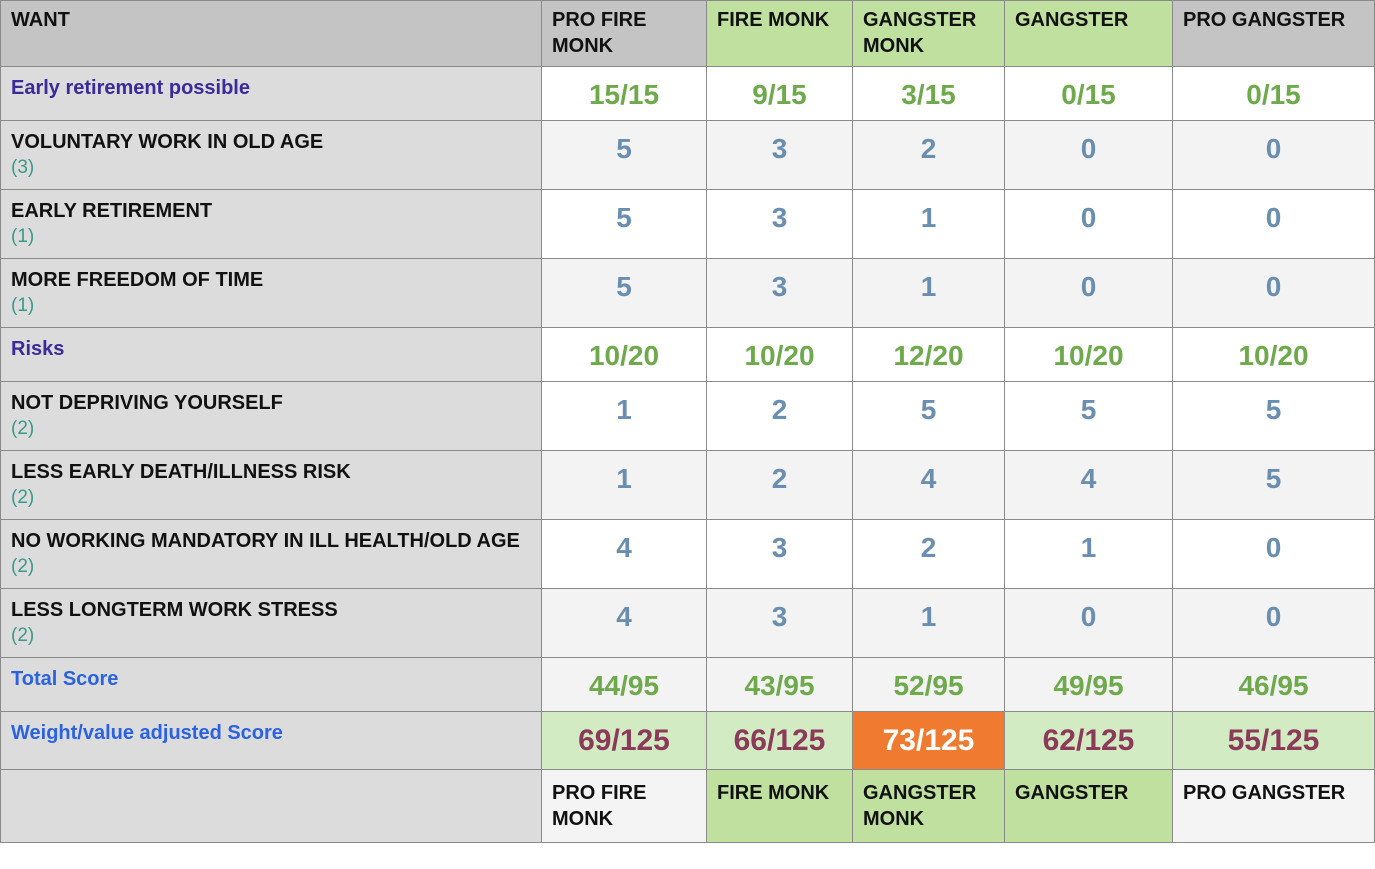  What do you see at coordinates (779, 740) in the screenshot?
I see `weighted-score: 66/125` at bounding box center [779, 740].